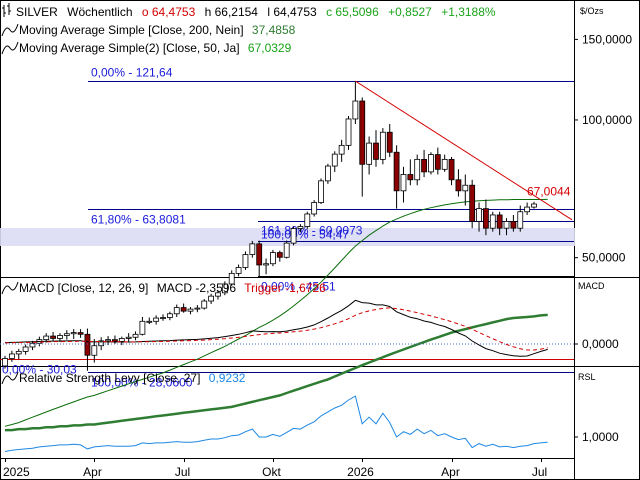  What do you see at coordinates (92, 472) in the screenshot?
I see `time-tick-label: Apr` at bounding box center [92, 472].